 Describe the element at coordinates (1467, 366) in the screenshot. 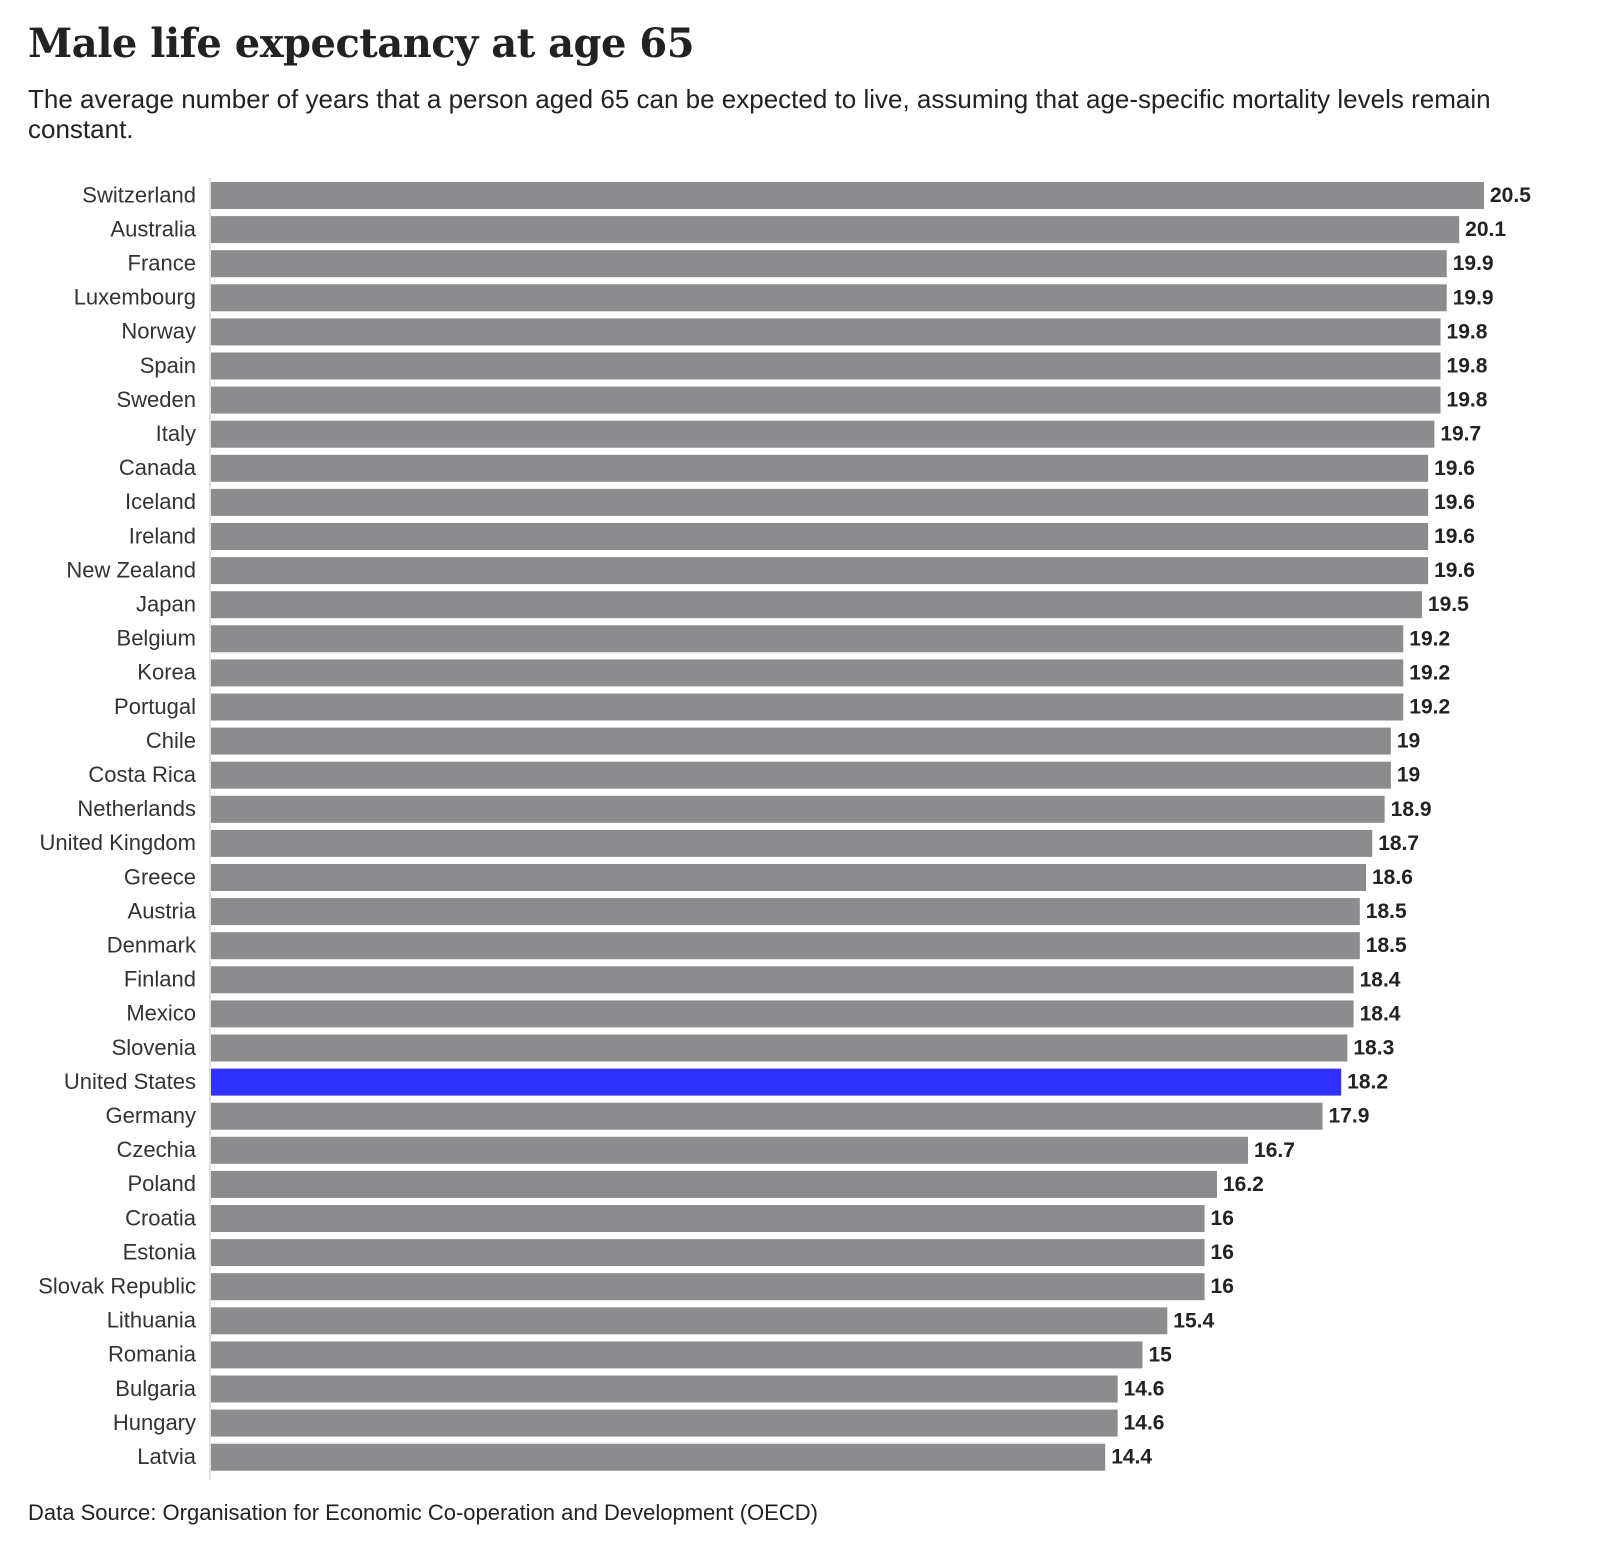

I see `value-label-spain: 19.8` at that location.